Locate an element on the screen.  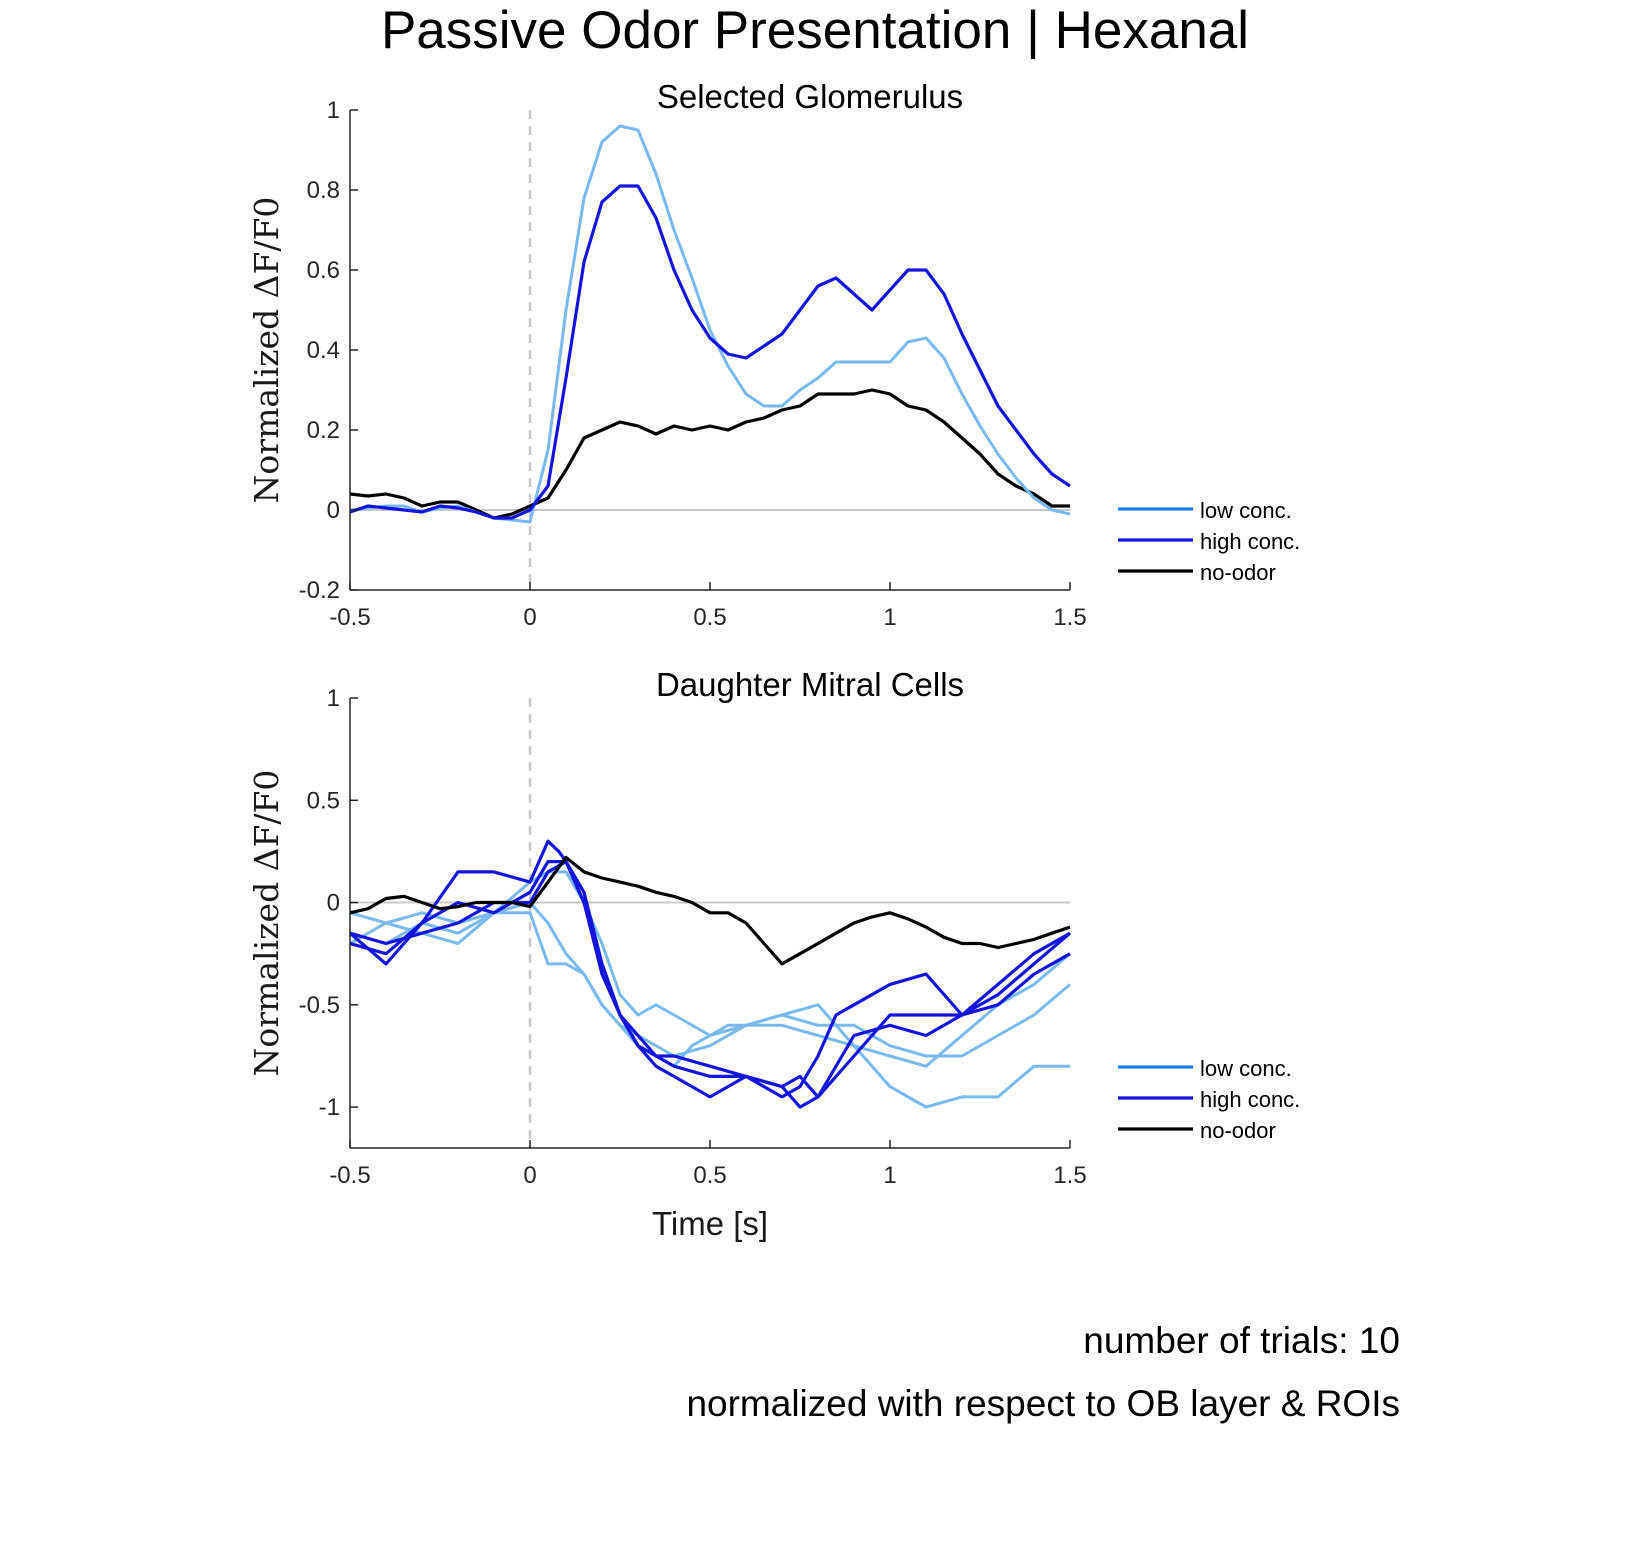
figure-title: Passive Odor Presentation | Hexanal is located at coordinates (815, 30).